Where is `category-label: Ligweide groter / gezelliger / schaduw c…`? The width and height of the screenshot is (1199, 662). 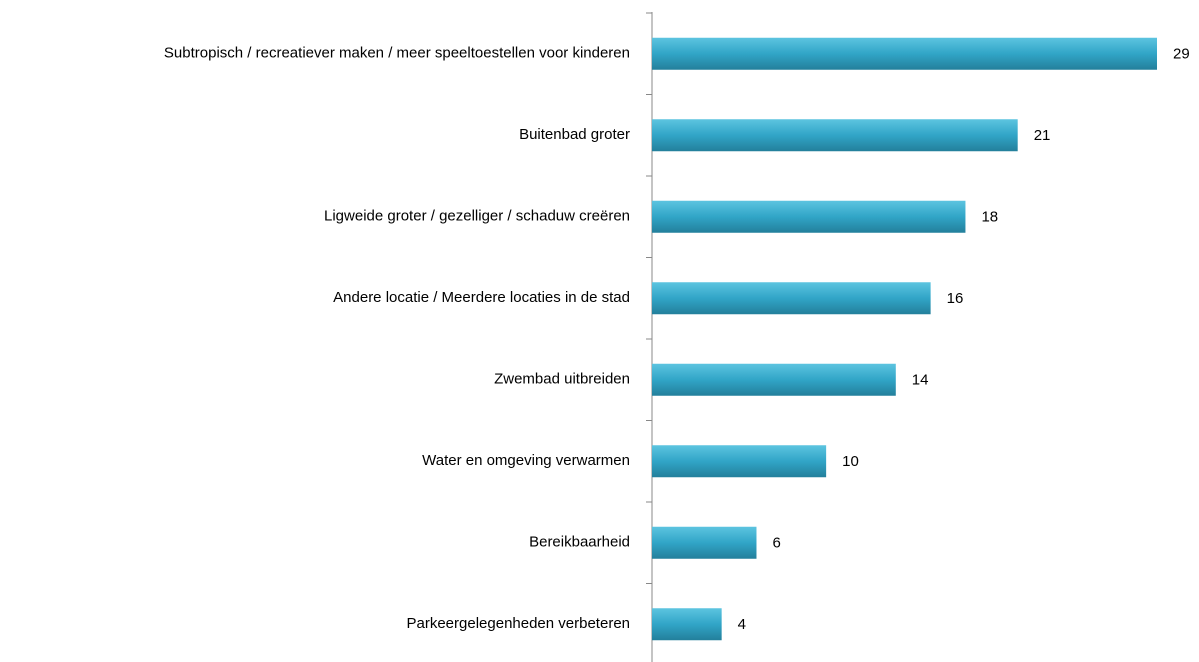 category-label: Ligweide groter / gezelliger / schaduw c… is located at coordinates (477, 216).